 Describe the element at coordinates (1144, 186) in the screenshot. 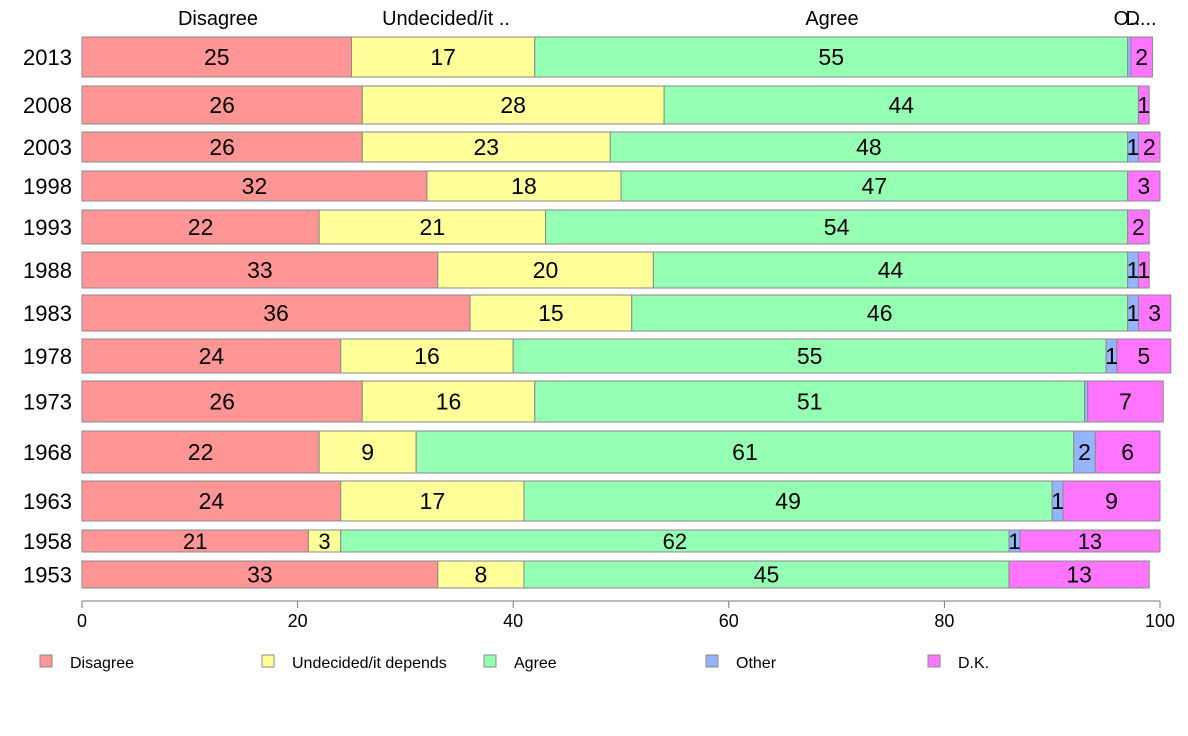

I see `bar-1998-d-k` at that location.